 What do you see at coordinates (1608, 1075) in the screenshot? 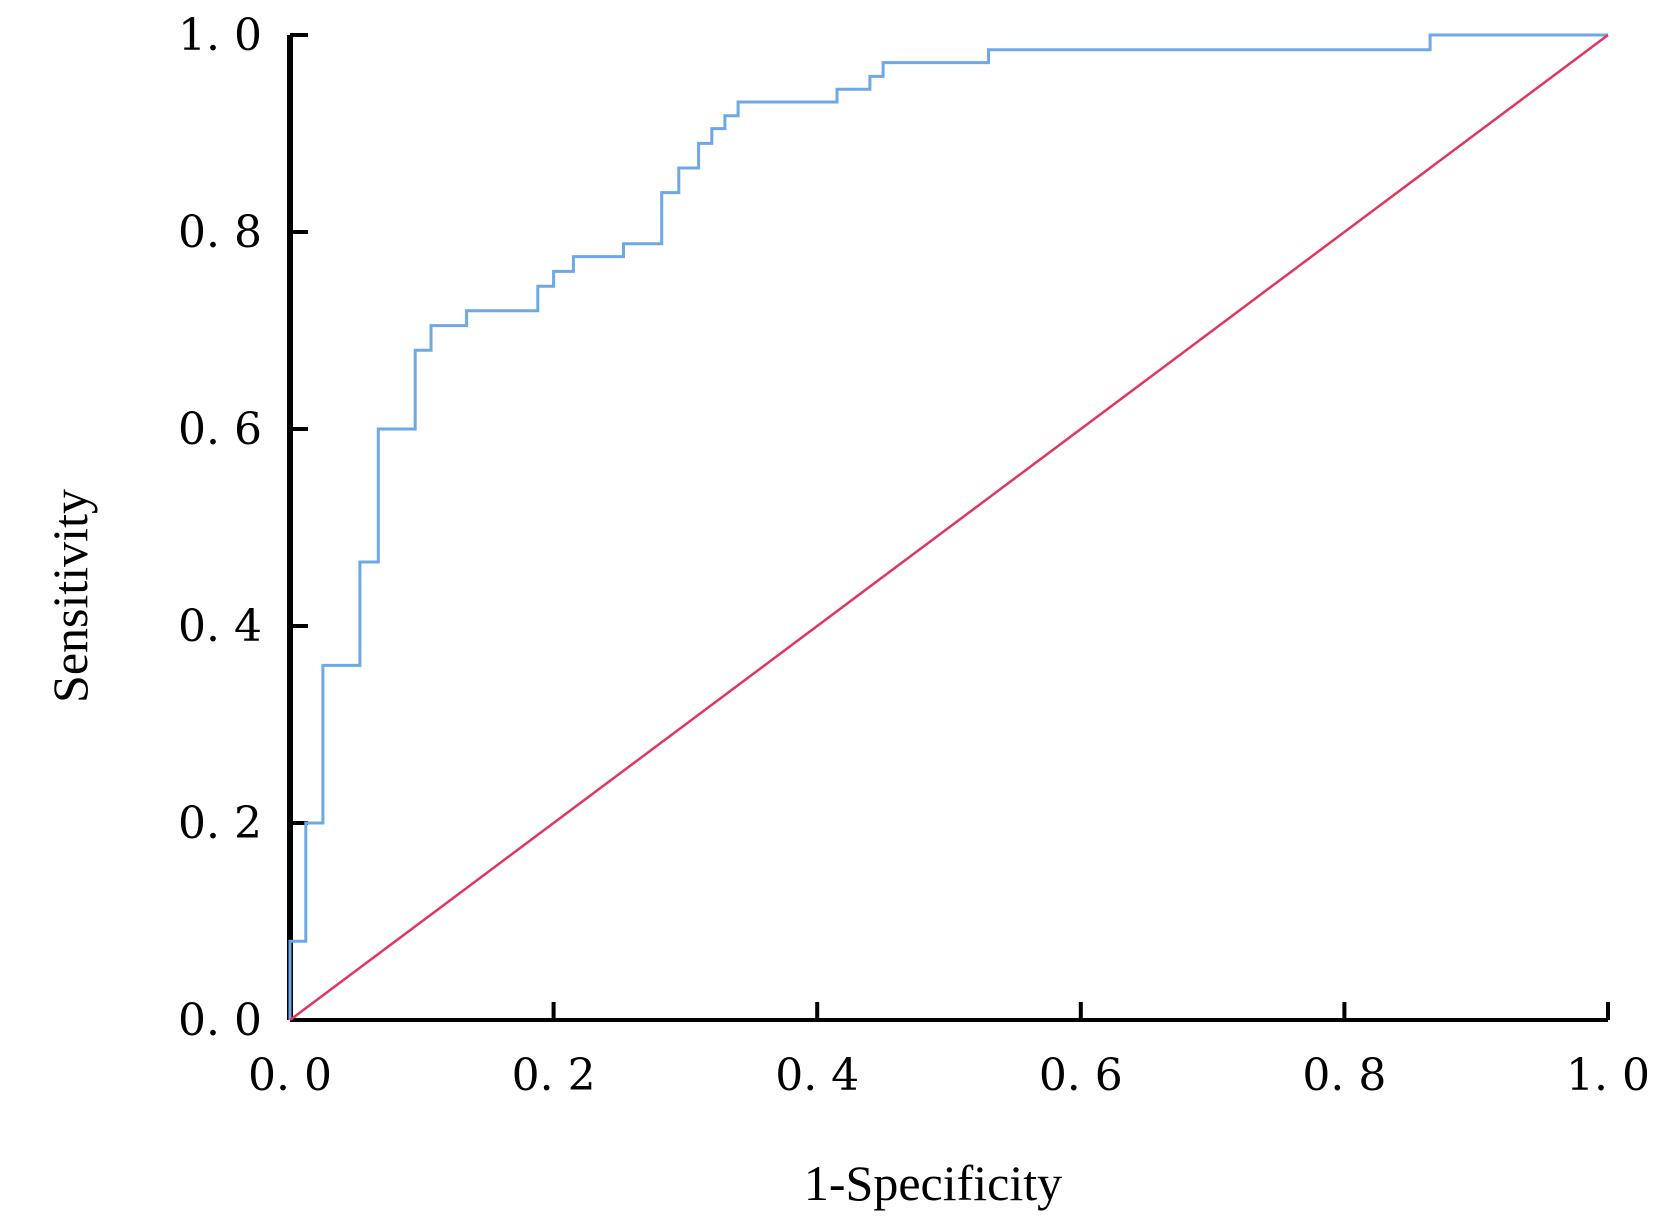
I see `x-tick-label: 1. 0` at bounding box center [1608, 1075].